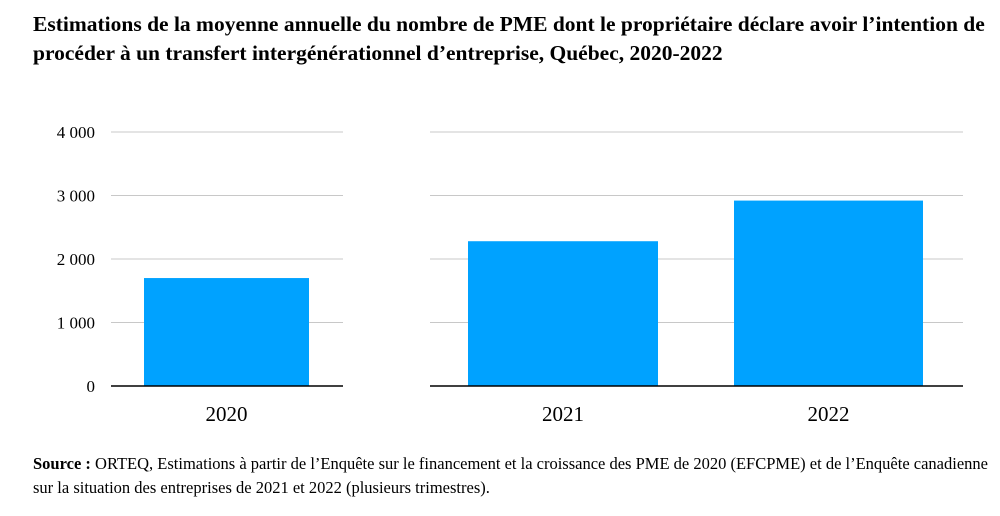 This screenshot has width=1000, height=516. Describe the element at coordinates (91, 386) in the screenshot. I see `y-tick-label: 0` at that location.